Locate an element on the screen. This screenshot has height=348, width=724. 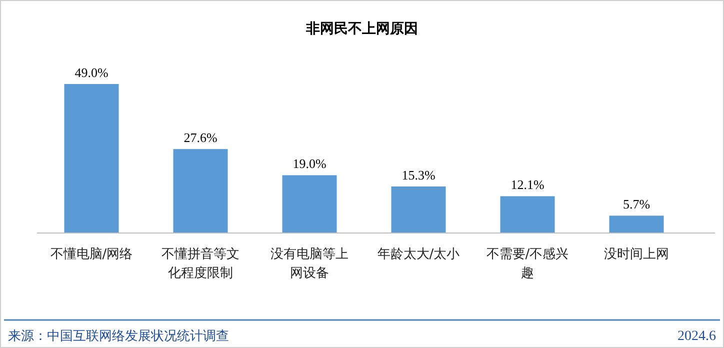
source-note: 来源：中国互联网络发展状况统计调查 is located at coordinates (118, 336).